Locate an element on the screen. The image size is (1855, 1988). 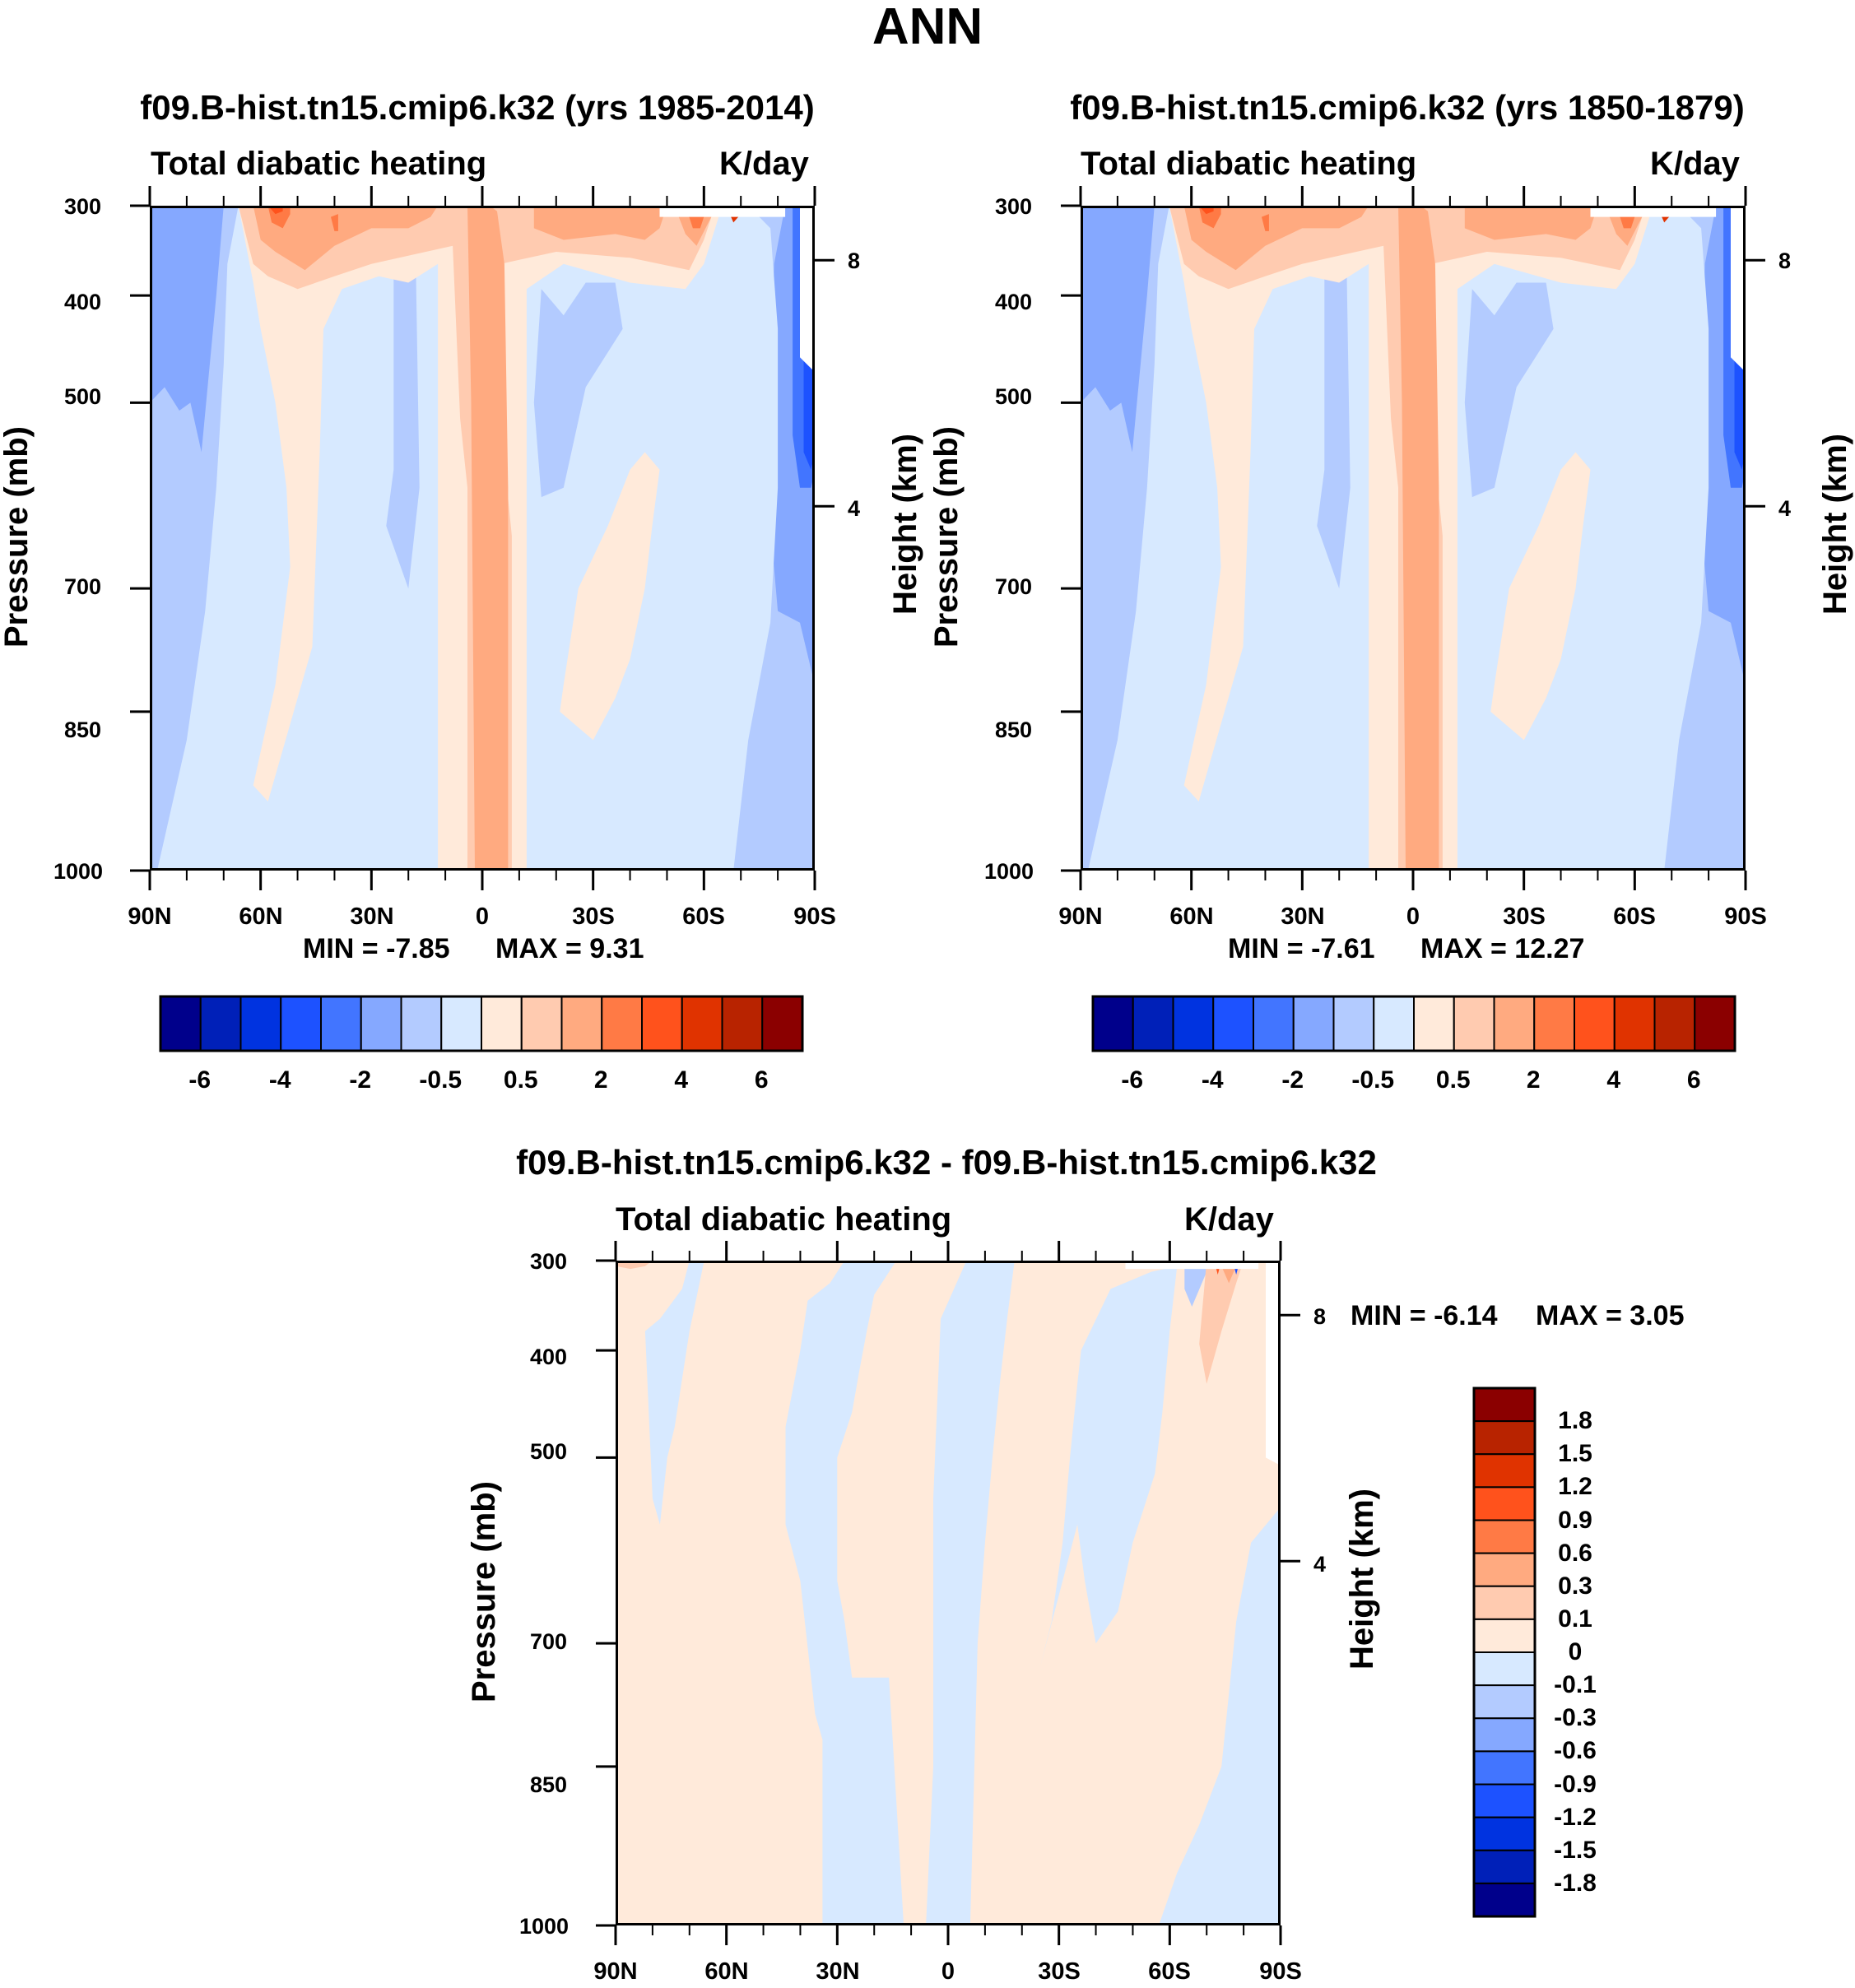
colorbar-label: 1.2 is located at coordinates (1575, 1487).